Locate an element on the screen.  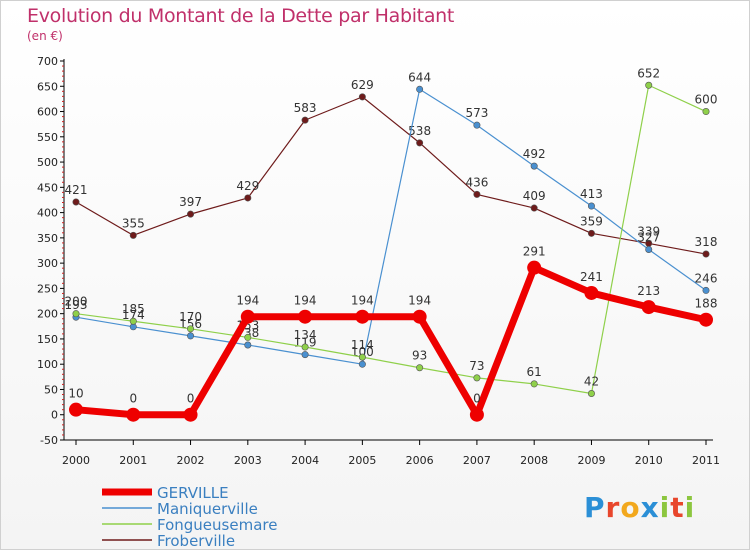
data-label: 355 is located at coordinates (133, 223).